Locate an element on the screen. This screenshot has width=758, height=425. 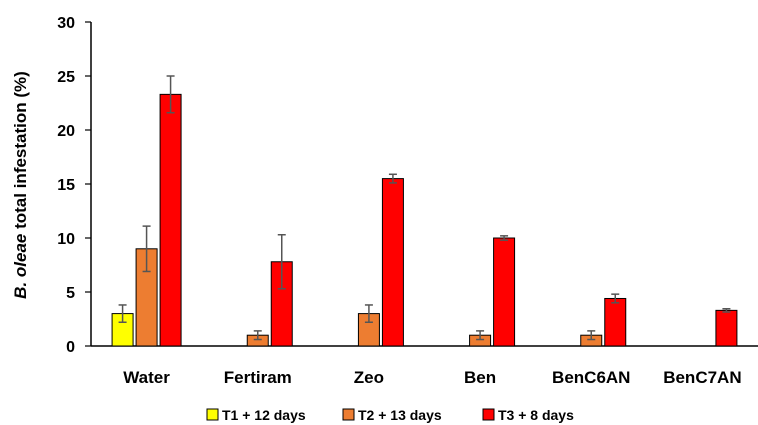
x-category-label: Ben is located at coordinates (480, 377).